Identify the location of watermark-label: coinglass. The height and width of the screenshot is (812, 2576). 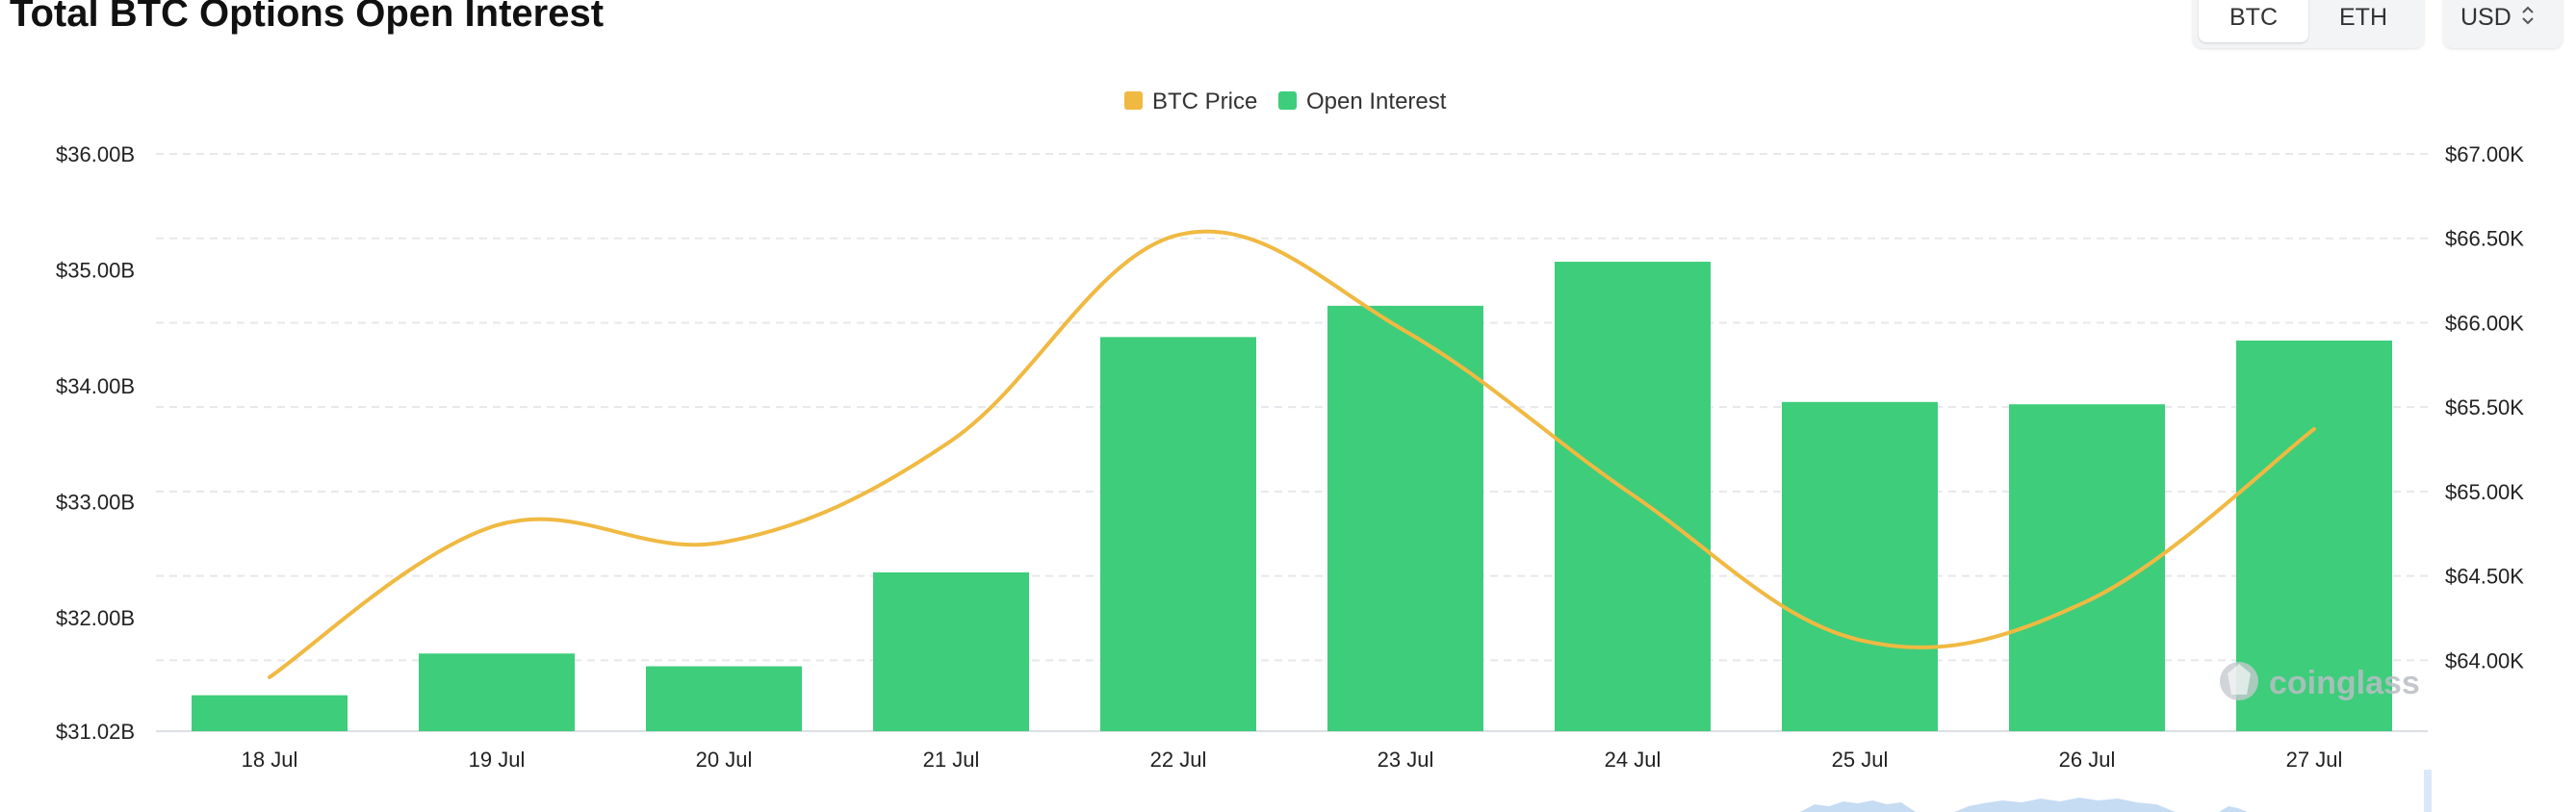
(2345, 683).